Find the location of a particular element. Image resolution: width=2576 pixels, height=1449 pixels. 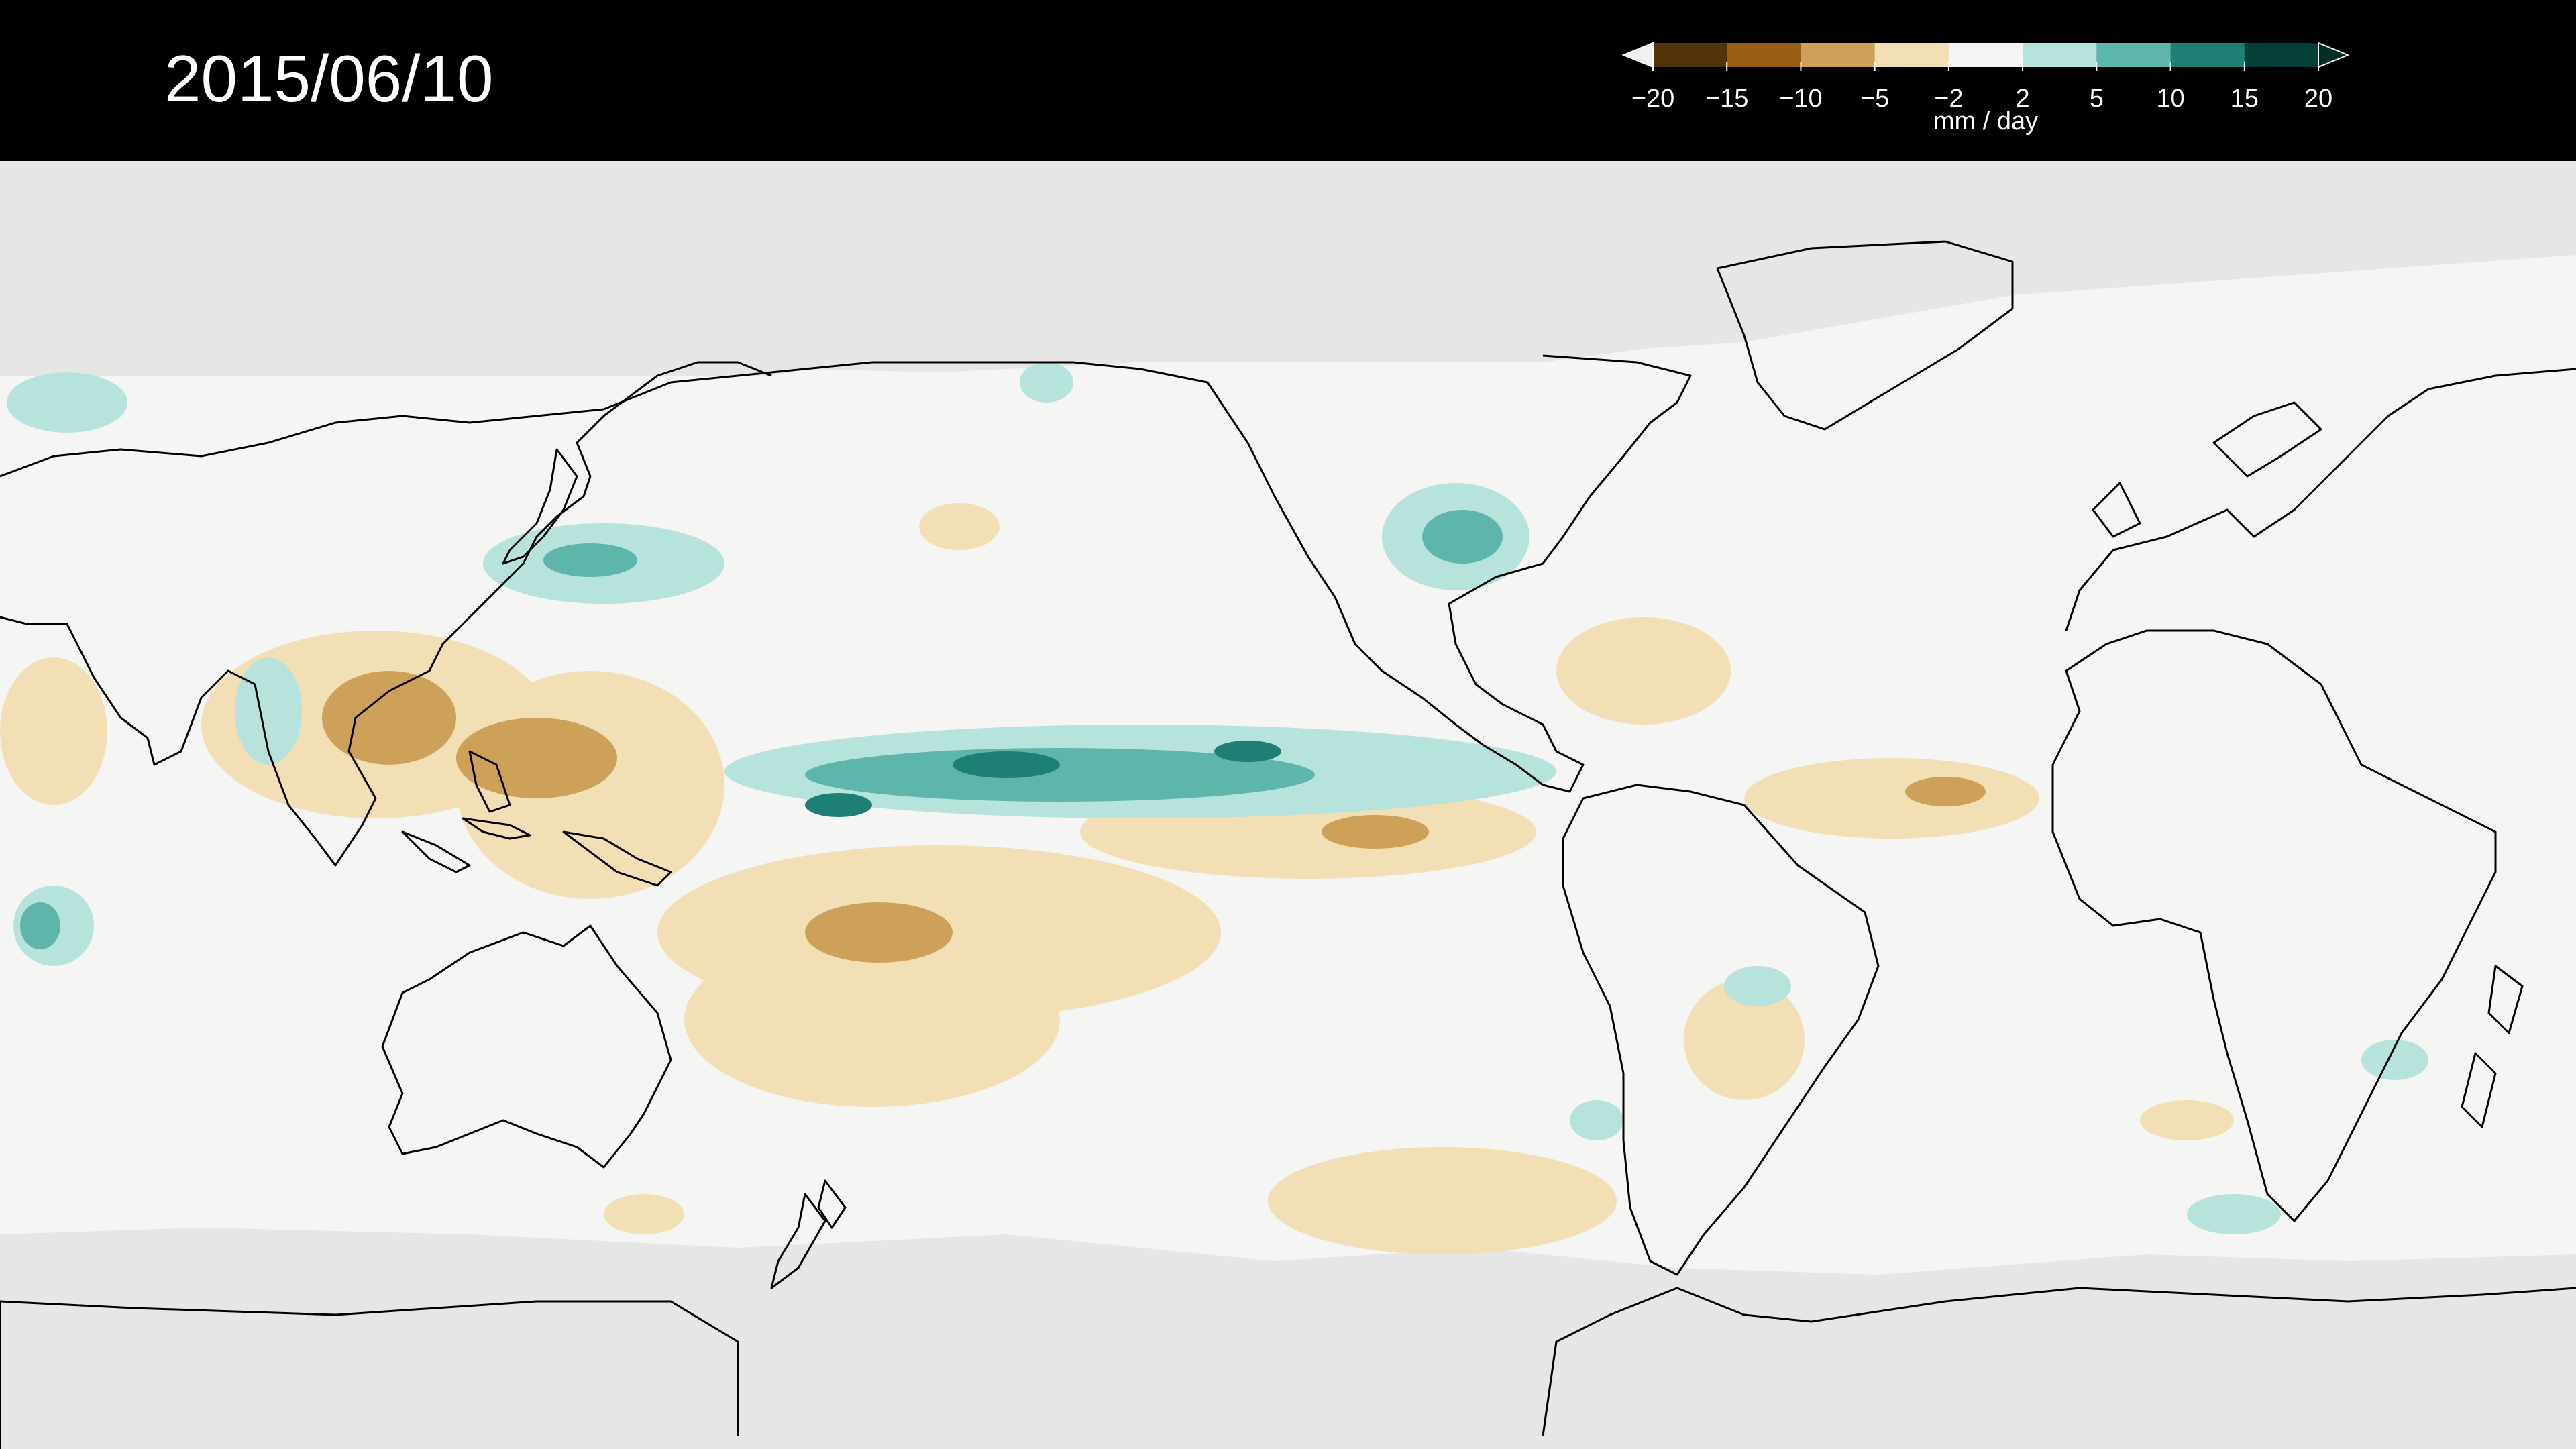

date-title: 2015/06/10 is located at coordinates (329, 78).